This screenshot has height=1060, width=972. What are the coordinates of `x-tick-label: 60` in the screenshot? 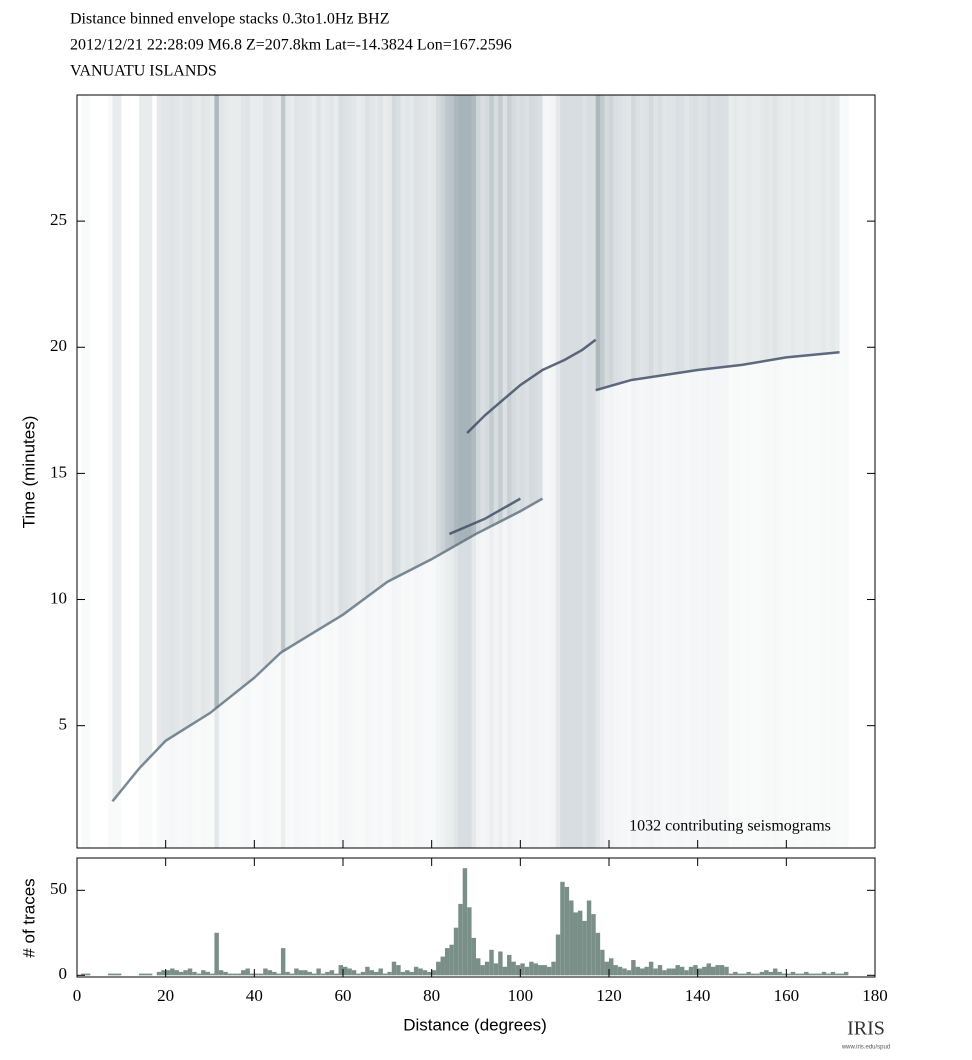 It's located at (343, 995).